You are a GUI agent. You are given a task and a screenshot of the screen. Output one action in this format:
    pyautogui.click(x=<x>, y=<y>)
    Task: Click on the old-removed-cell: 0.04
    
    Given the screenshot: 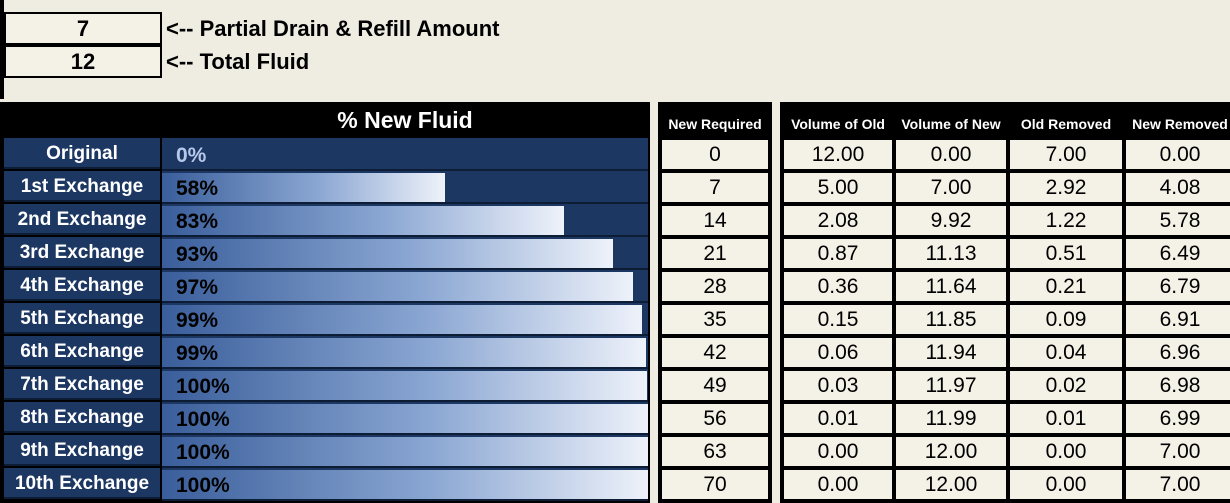 What is the action you would take?
    pyautogui.click(x=1066, y=352)
    